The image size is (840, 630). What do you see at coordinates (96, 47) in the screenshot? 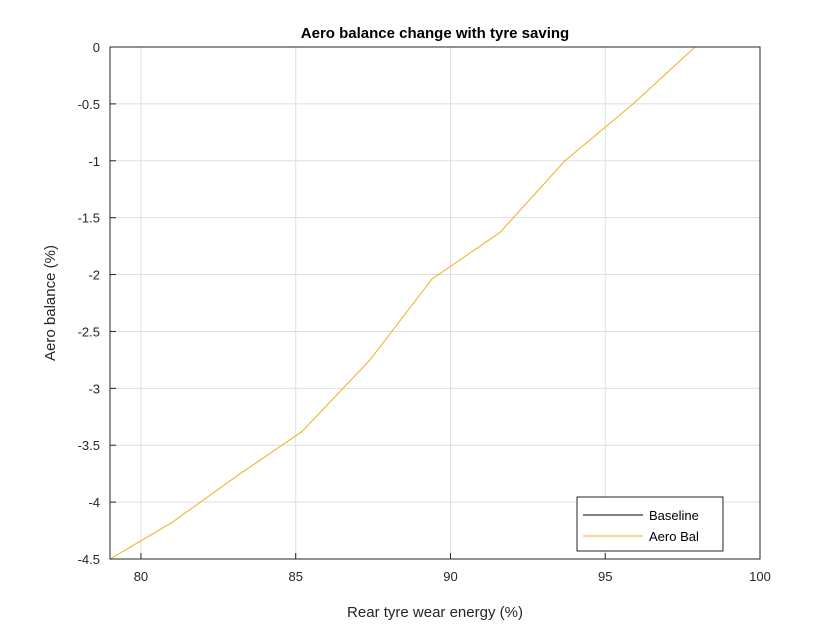
I see `y-tick-label: 0` at bounding box center [96, 47].